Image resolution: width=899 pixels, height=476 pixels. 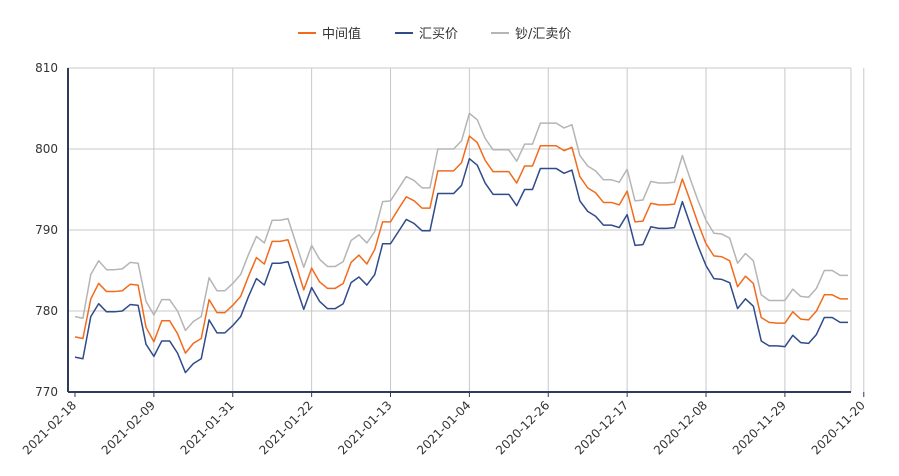 What do you see at coordinates (364, 427) in the screenshot?
I see `x-tick-label: 2021-01-13` at bounding box center [364, 427].